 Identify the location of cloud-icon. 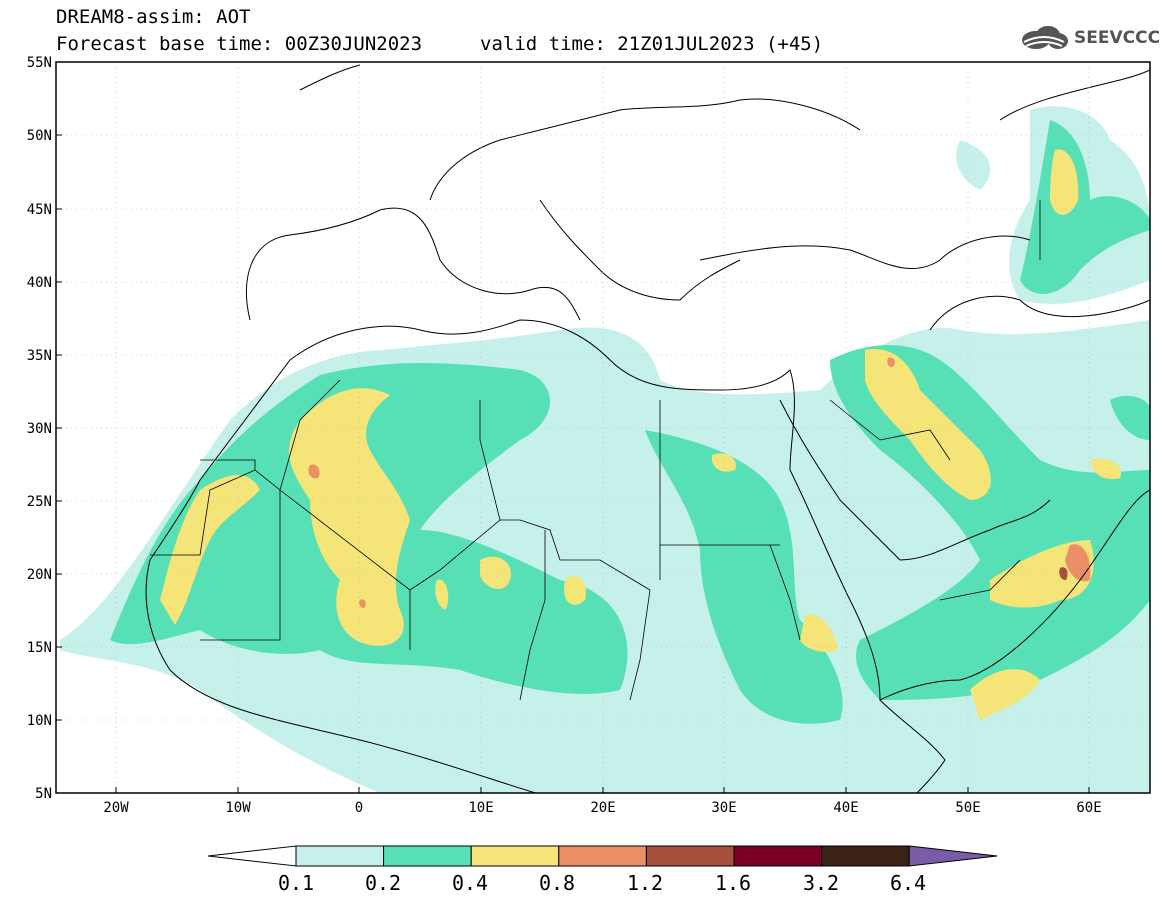
(1045, 37).